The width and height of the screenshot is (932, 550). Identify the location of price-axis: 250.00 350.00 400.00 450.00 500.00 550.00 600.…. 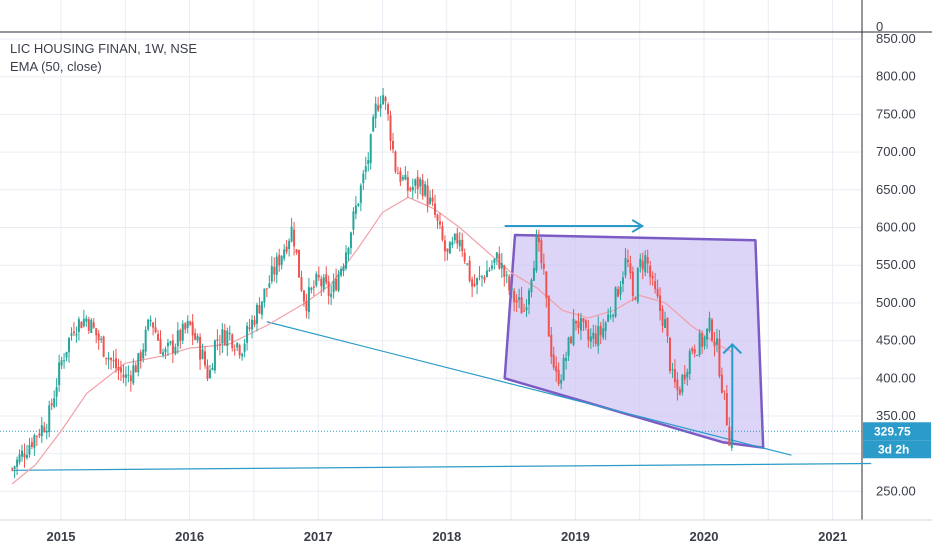
(896, 258).